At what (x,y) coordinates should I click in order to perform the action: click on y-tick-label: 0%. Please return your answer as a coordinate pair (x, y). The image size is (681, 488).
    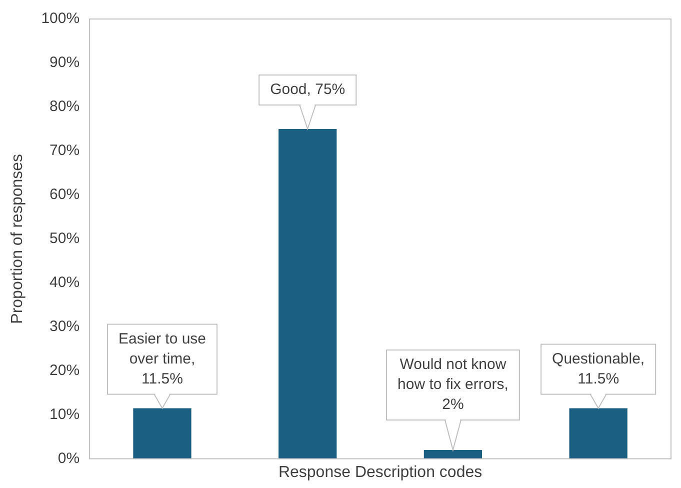
    Looking at the image, I should click on (69, 458).